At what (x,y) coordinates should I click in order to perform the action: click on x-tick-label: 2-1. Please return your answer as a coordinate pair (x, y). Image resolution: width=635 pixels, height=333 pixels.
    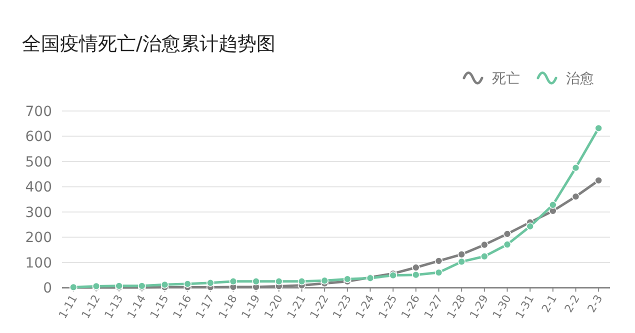
    Looking at the image, I should click on (549, 303).